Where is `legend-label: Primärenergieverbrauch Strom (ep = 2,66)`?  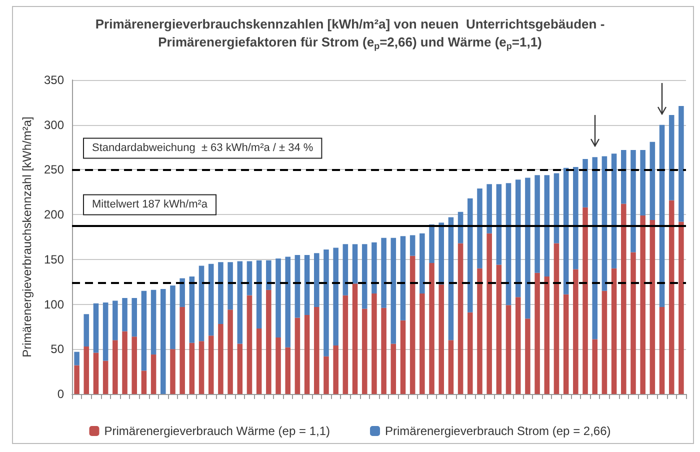
legend-label: Primärenergieverbrauch Strom (ep = 2,66) is located at coordinates (497, 431).